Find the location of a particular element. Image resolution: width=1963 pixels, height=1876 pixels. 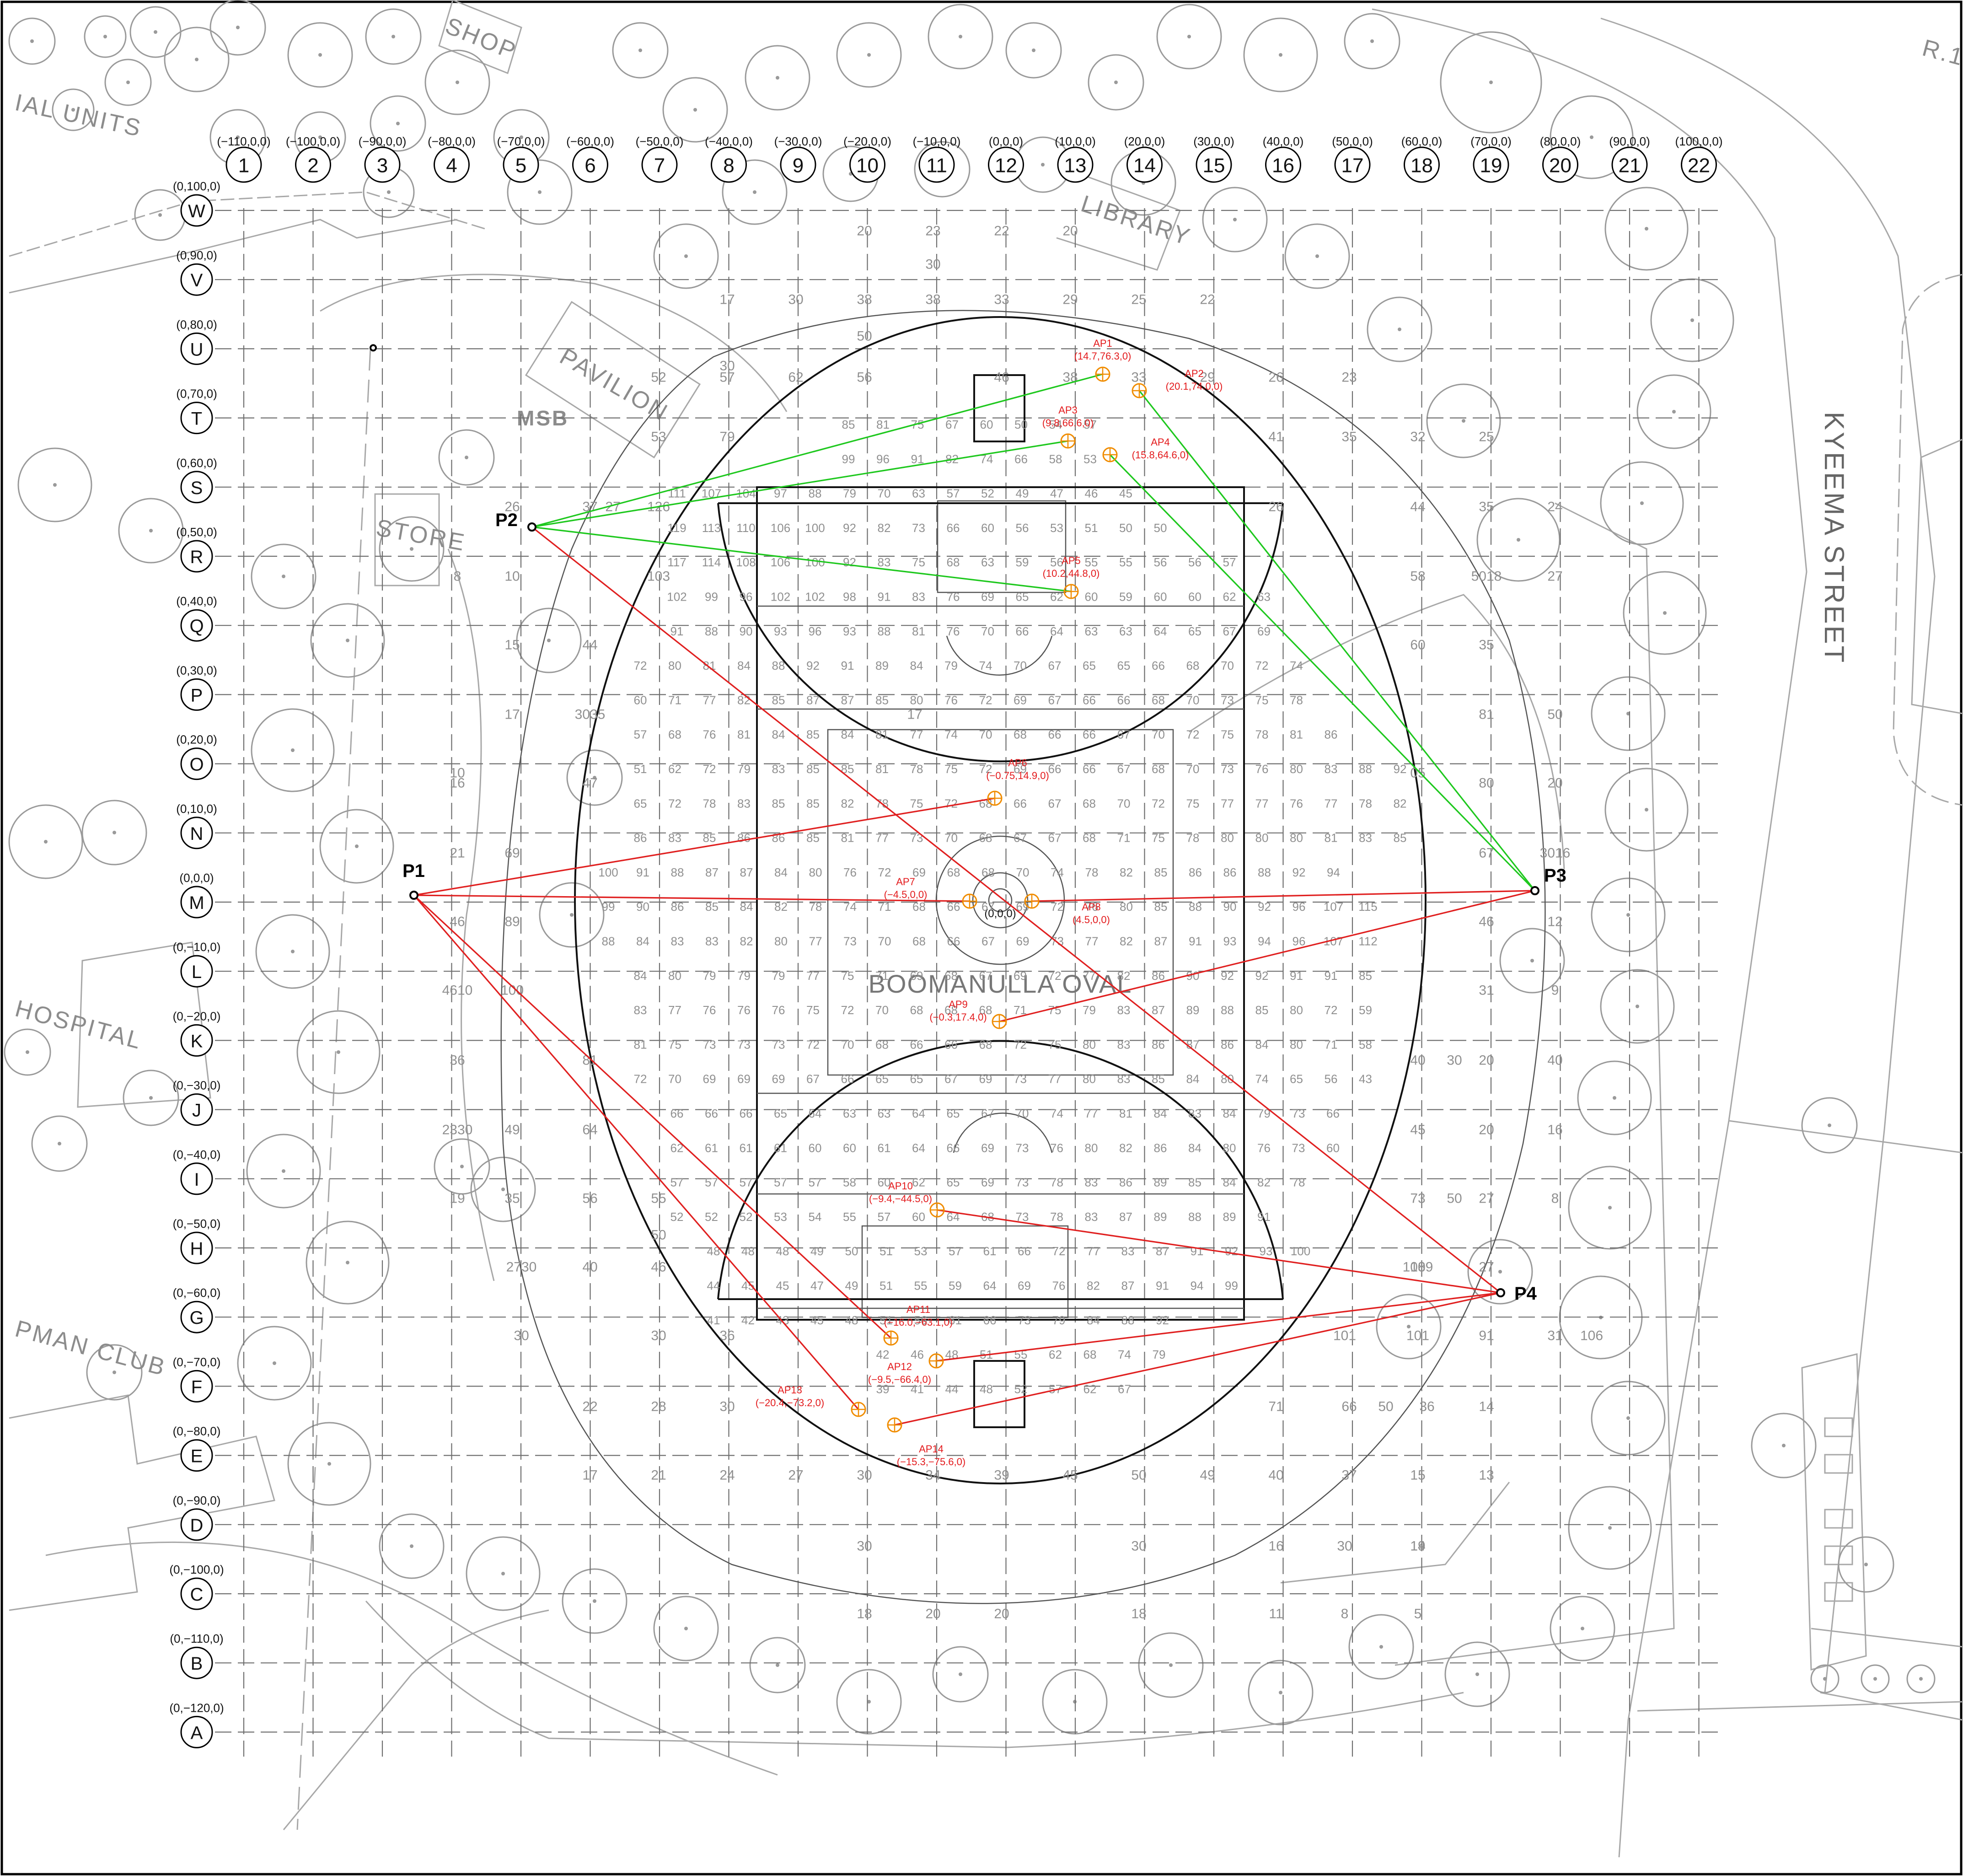

spot-level: 59 is located at coordinates (1022, 562).